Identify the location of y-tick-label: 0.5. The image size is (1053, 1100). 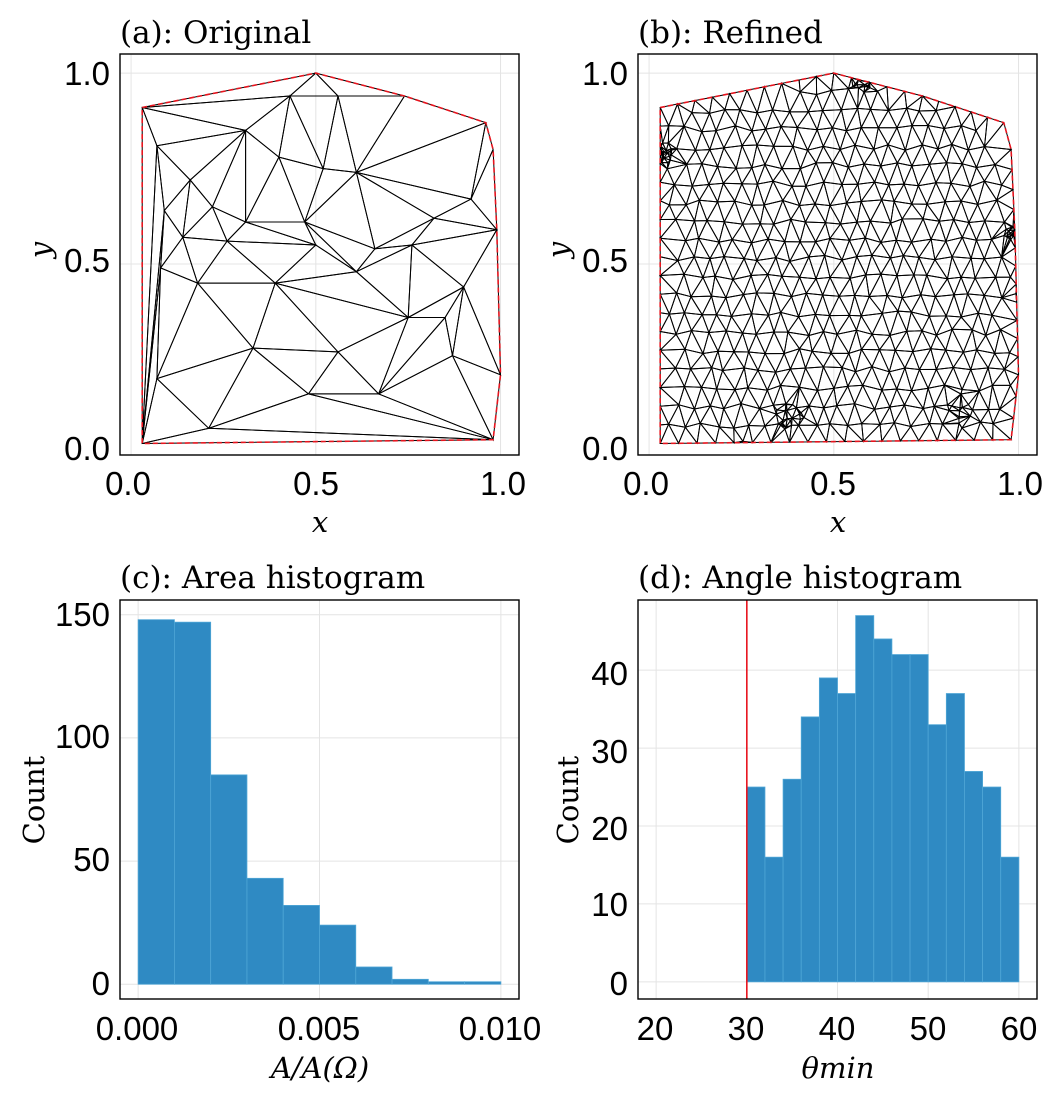
(605, 260).